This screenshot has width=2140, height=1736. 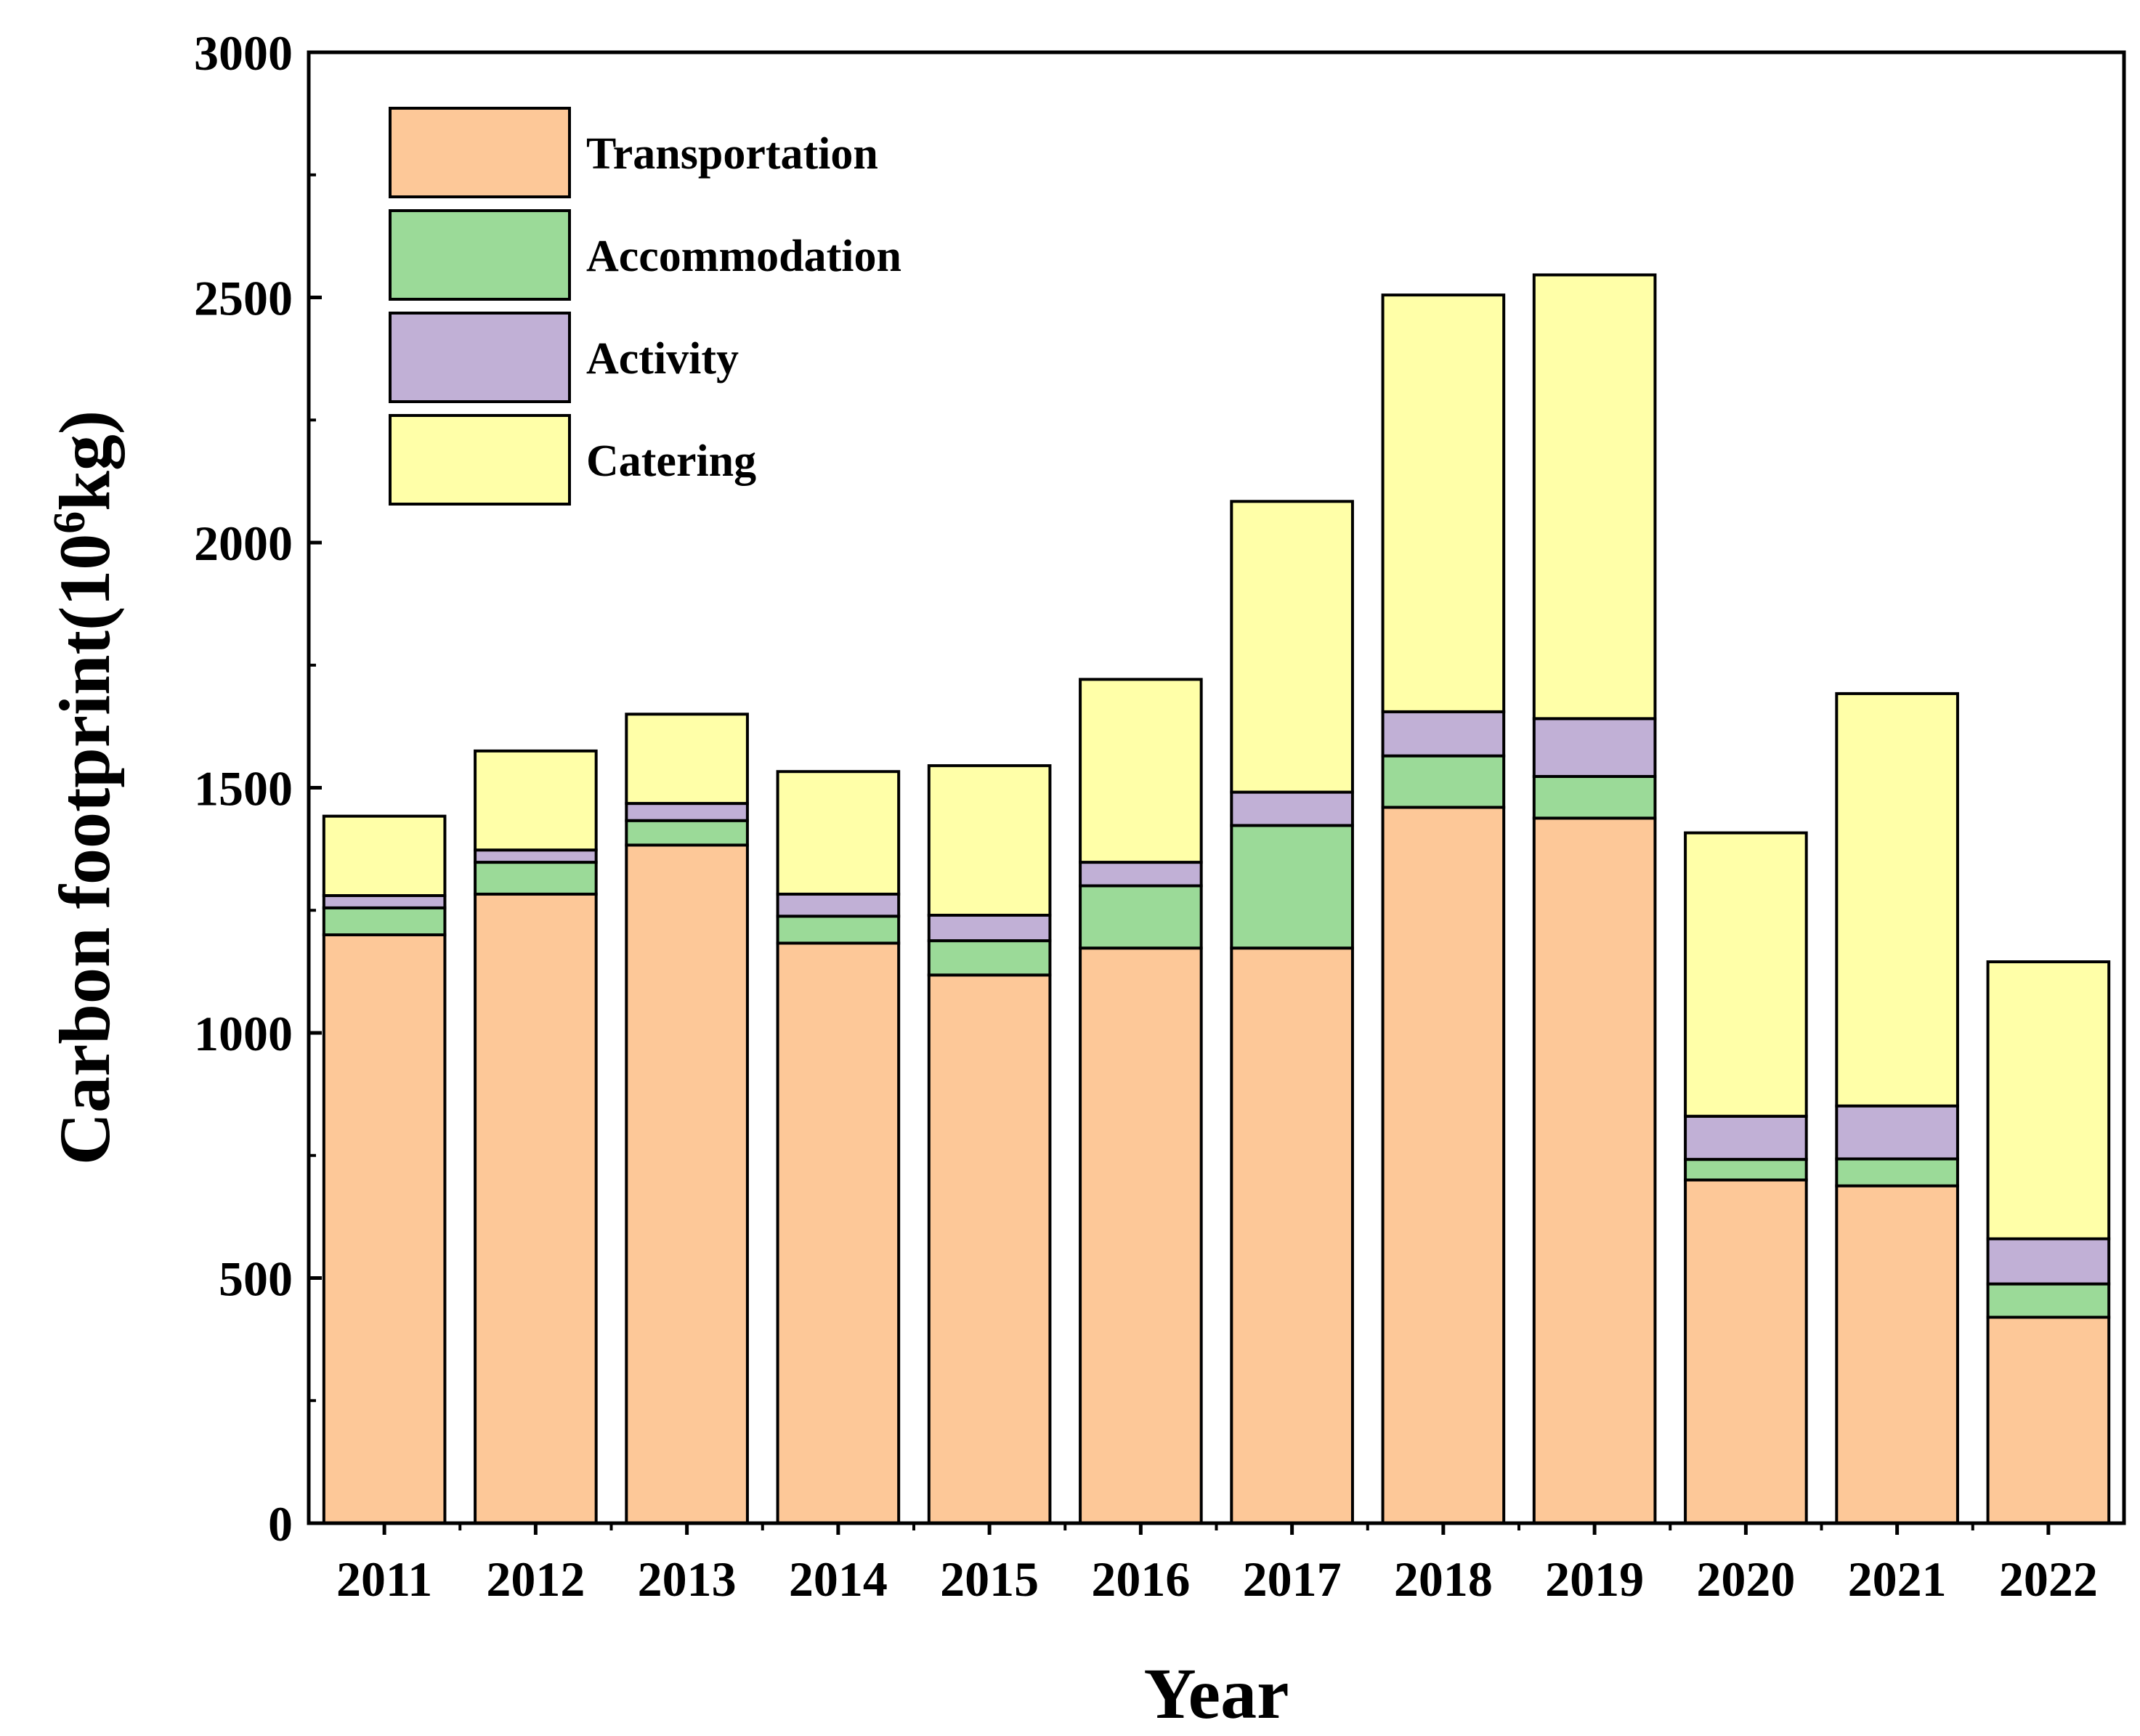 What do you see at coordinates (1292, 887) in the screenshot?
I see `bar-accommodation-2017` at bounding box center [1292, 887].